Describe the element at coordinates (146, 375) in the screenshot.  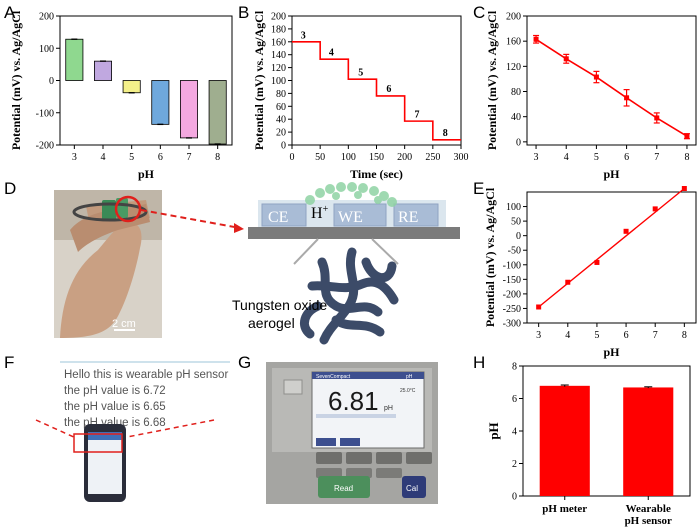
I see `phone-line-1: Hello this is wearable pH sensor` at that location.